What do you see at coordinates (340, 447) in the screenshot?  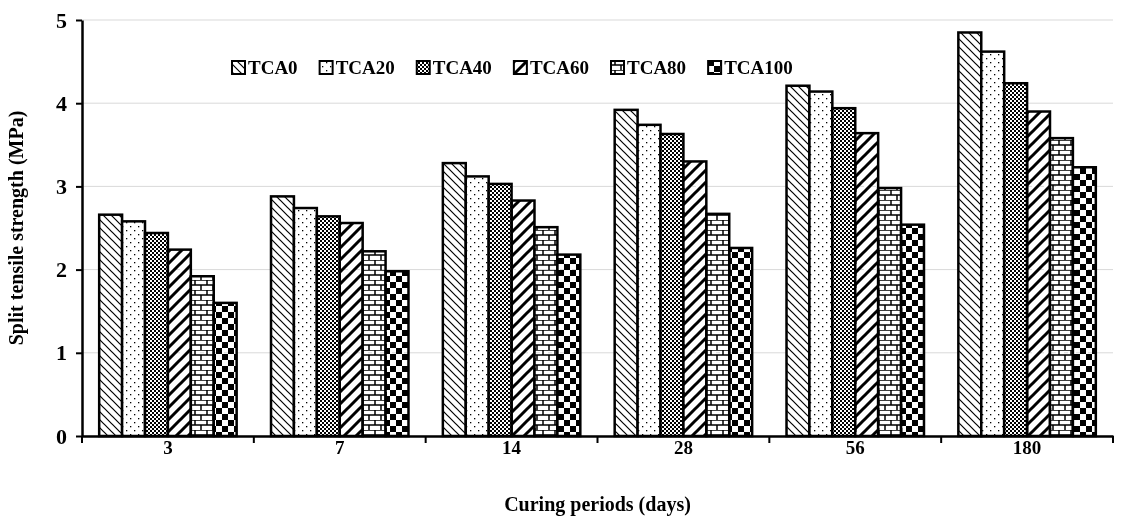 I see `x-tick-label: 7` at bounding box center [340, 447].